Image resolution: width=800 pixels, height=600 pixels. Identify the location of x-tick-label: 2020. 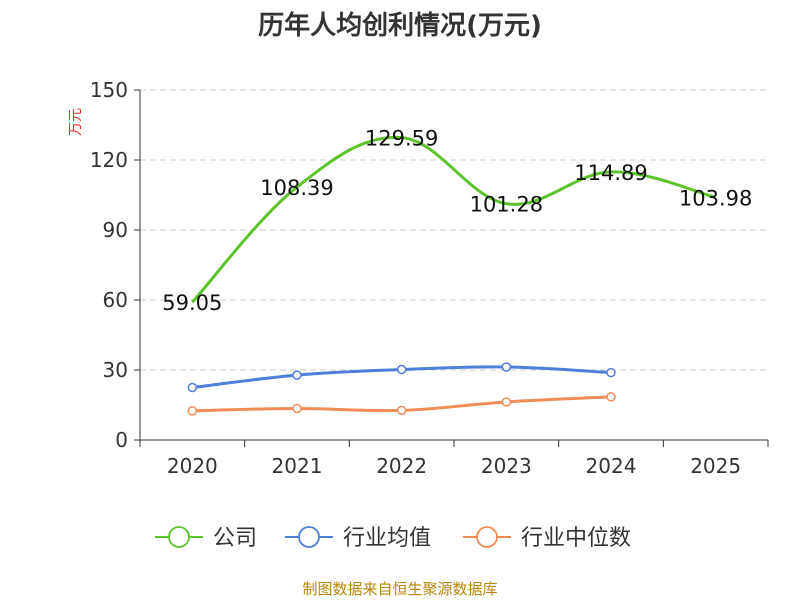
(192, 466).